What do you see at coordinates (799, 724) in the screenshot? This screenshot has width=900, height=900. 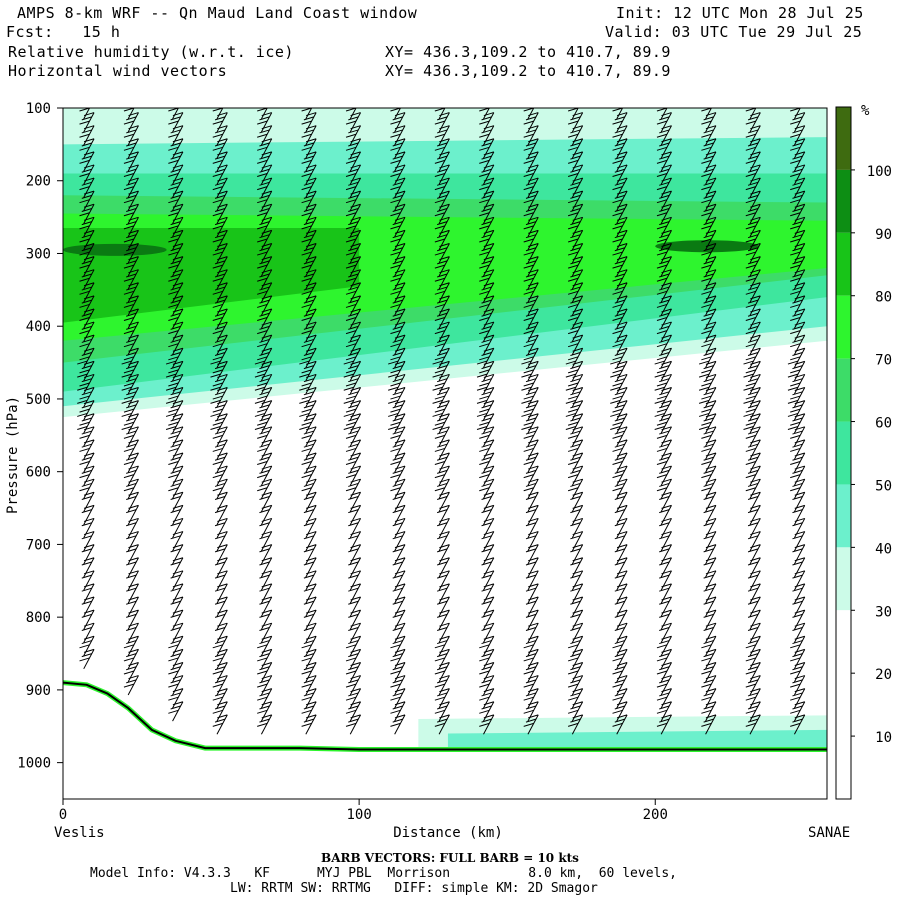 I see `wind-barb` at bounding box center [799, 724].